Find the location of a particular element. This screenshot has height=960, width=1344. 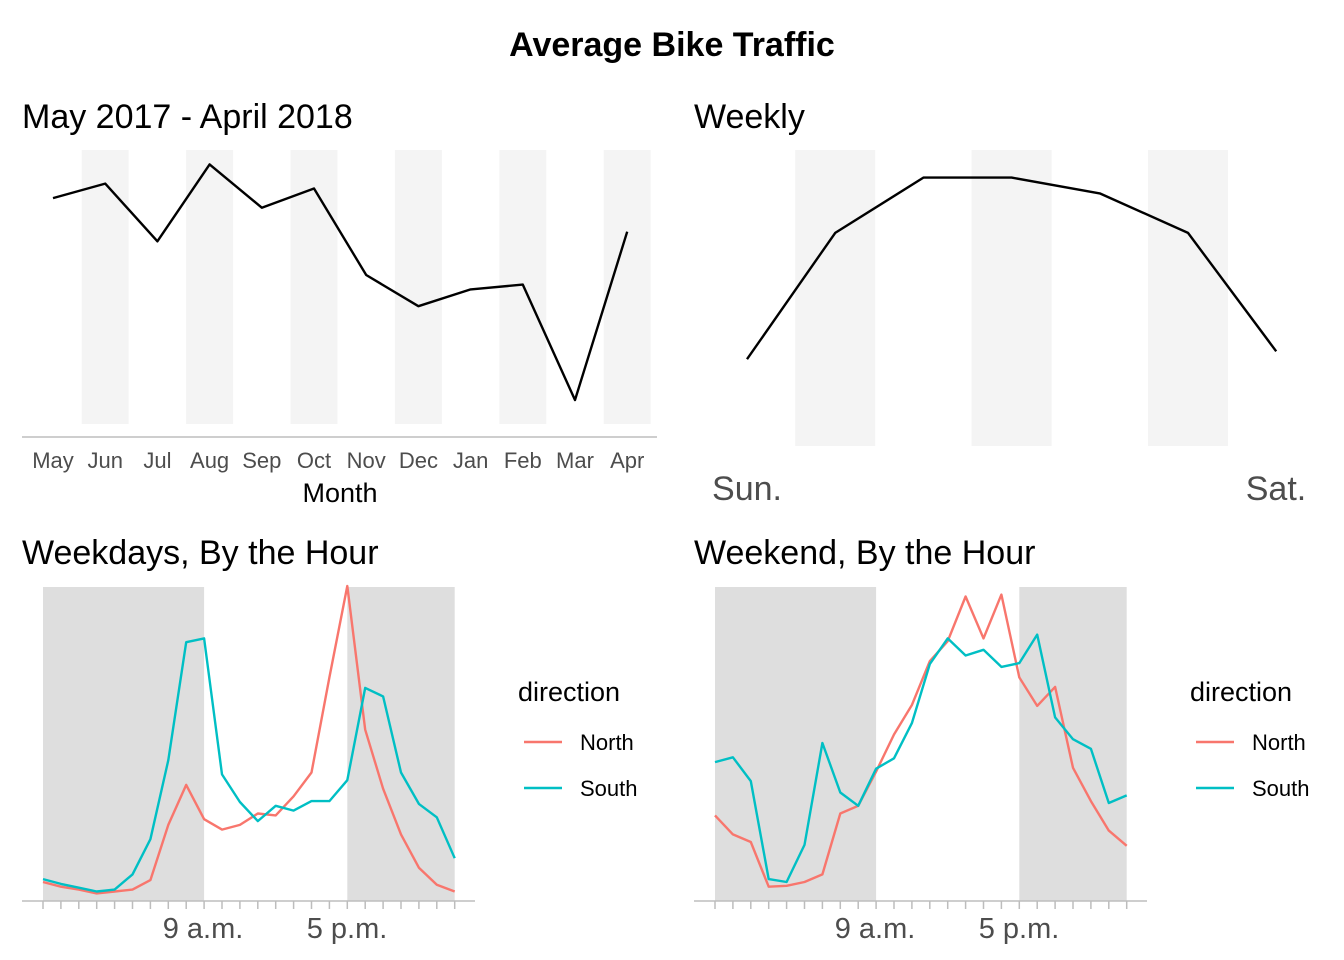

x-tick-label: Sun. is located at coordinates (747, 489).